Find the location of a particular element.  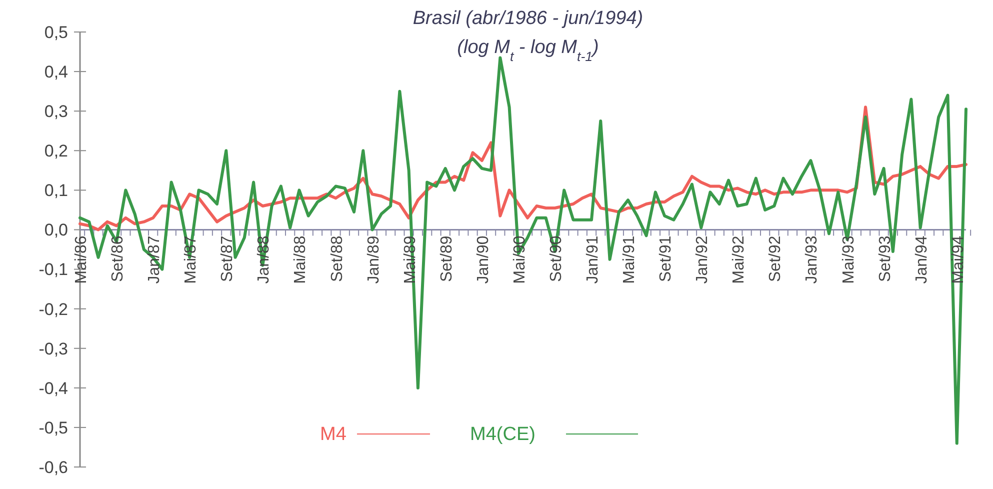

y-tick-label: 0,0 is located at coordinates (56, 230).